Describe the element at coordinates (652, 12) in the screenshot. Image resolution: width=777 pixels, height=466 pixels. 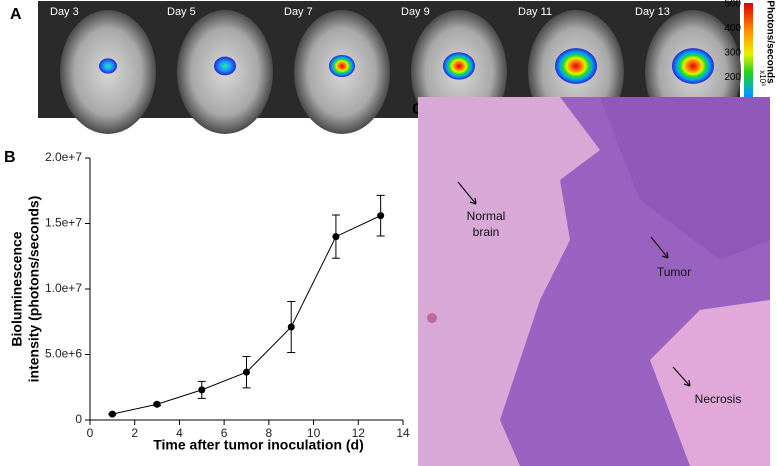
I see `day-label: Day 13` at that location.